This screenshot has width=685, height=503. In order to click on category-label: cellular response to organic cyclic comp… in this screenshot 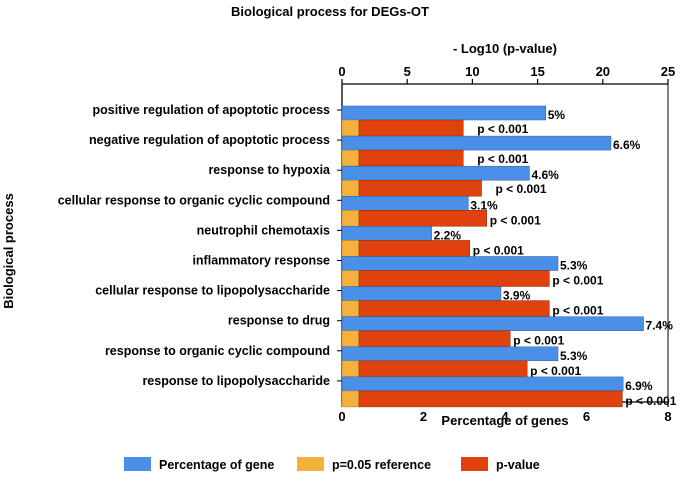, I will do `click(194, 200)`.